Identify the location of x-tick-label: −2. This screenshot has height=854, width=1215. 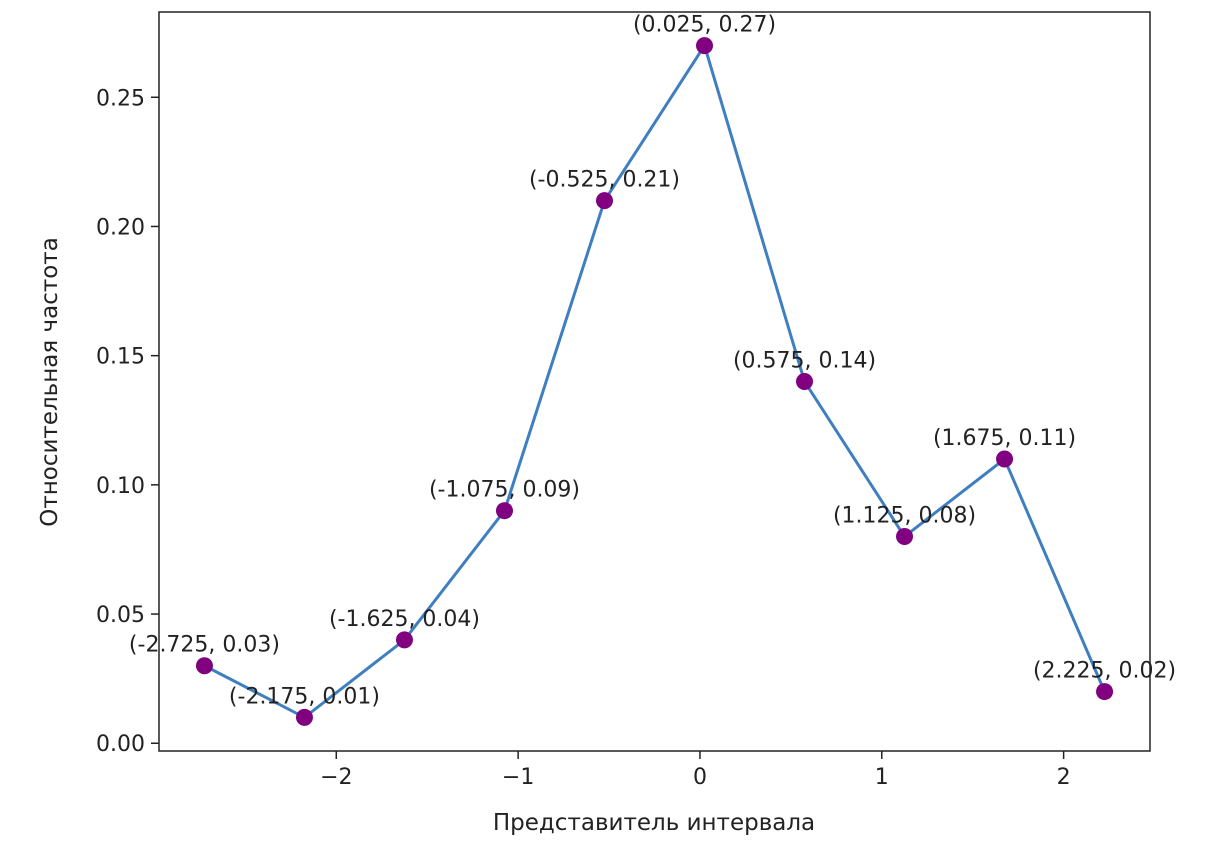
(336, 777).